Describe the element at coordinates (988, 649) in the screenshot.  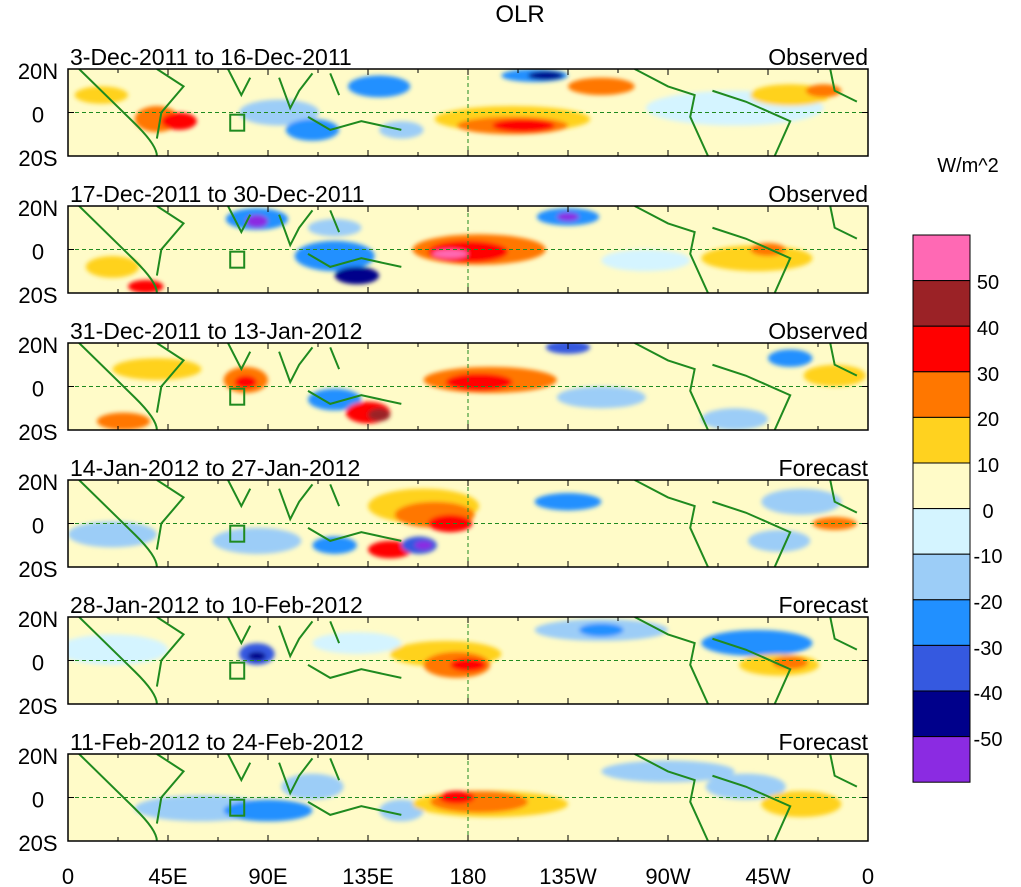
I see `colorbar-label: -30` at that location.